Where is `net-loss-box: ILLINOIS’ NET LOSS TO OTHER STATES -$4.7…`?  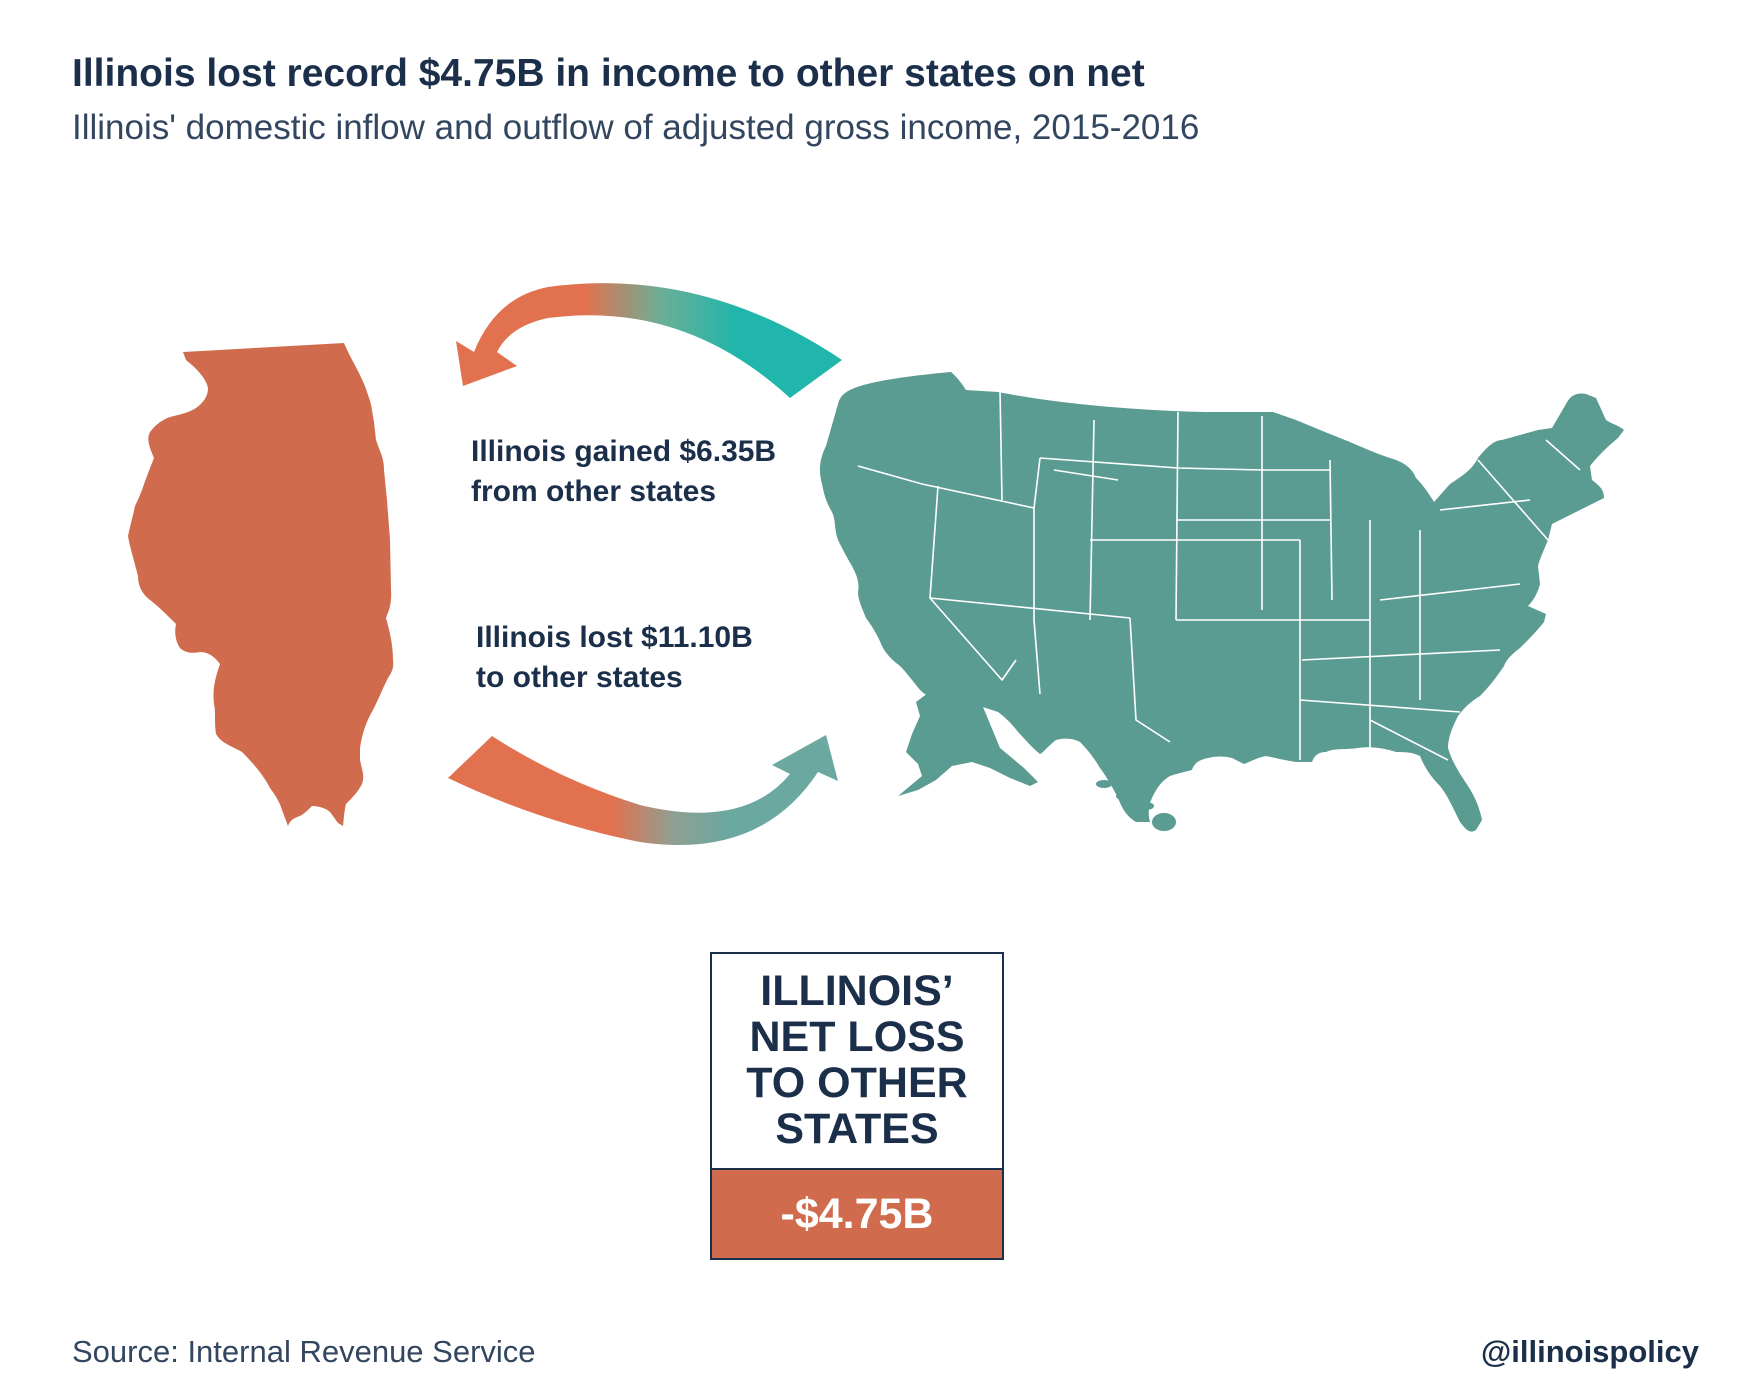
net-loss-box: ILLINOIS’ NET LOSS TO OTHER STATES -$4.7… is located at coordinates (857, 1106).